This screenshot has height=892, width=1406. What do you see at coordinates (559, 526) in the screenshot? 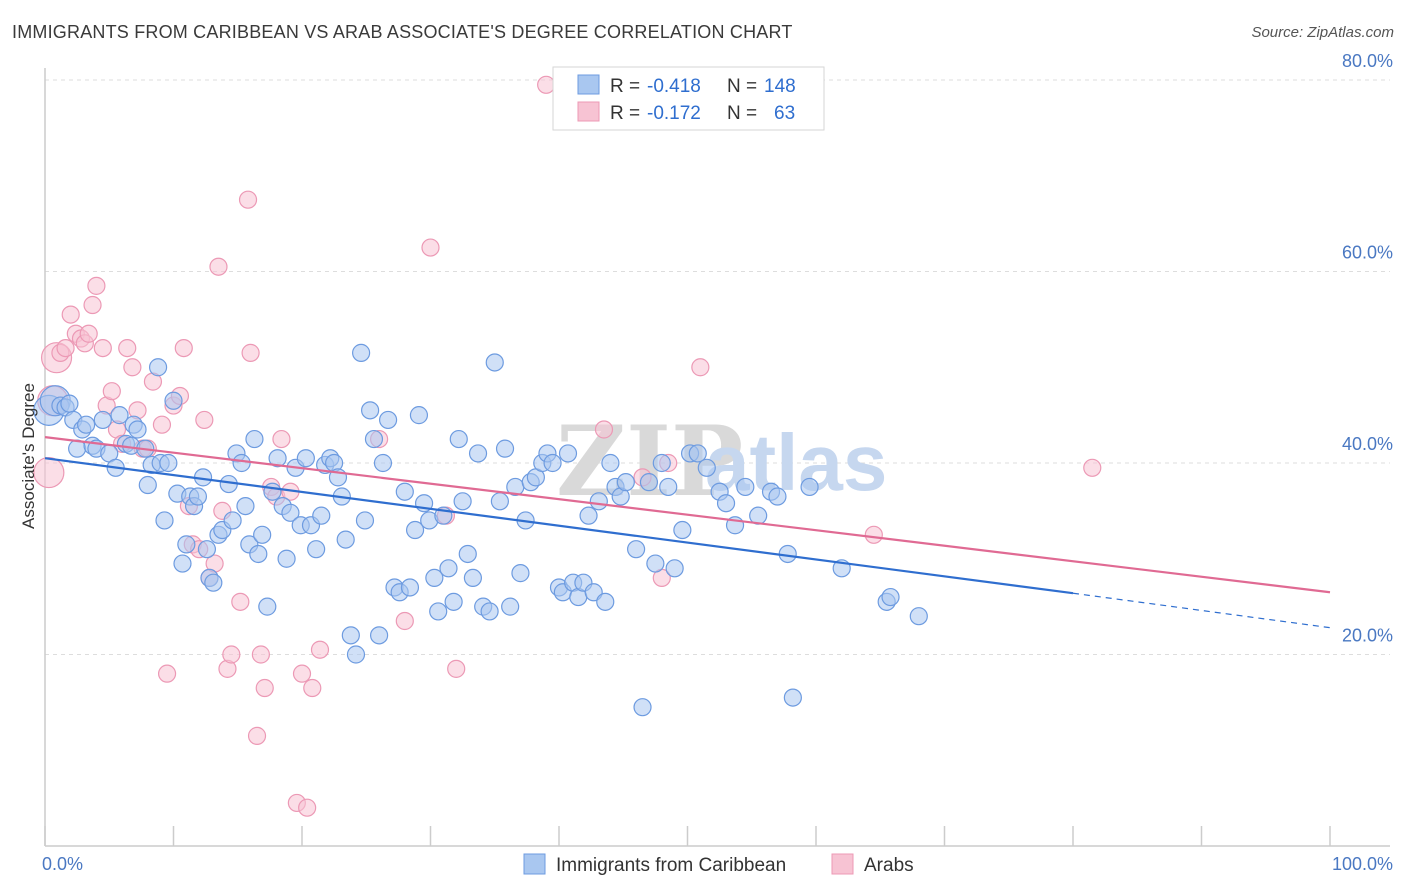
I see `caribbean-trend-line` at bounding box center [559, 526].